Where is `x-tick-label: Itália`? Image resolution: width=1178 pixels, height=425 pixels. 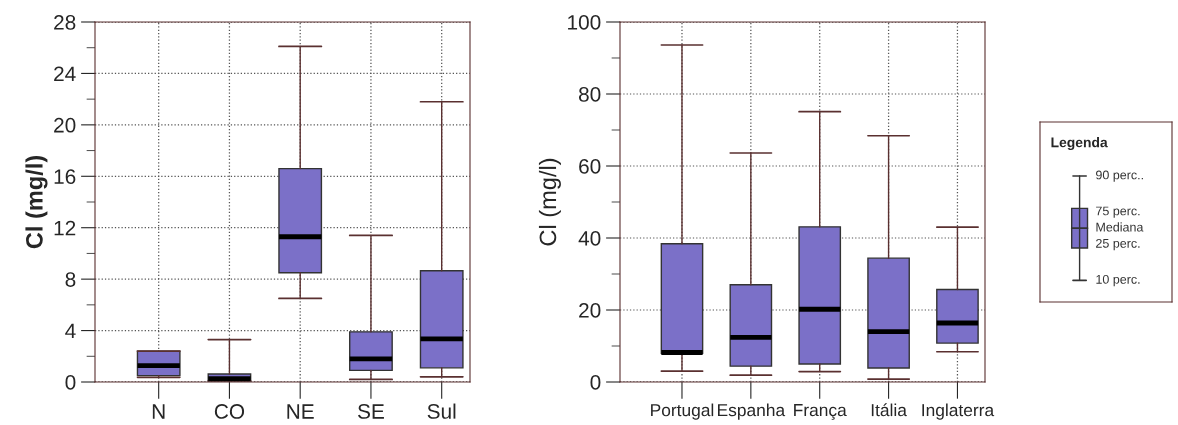 x-tick-label: Itália is located at coordinates (889, 410).